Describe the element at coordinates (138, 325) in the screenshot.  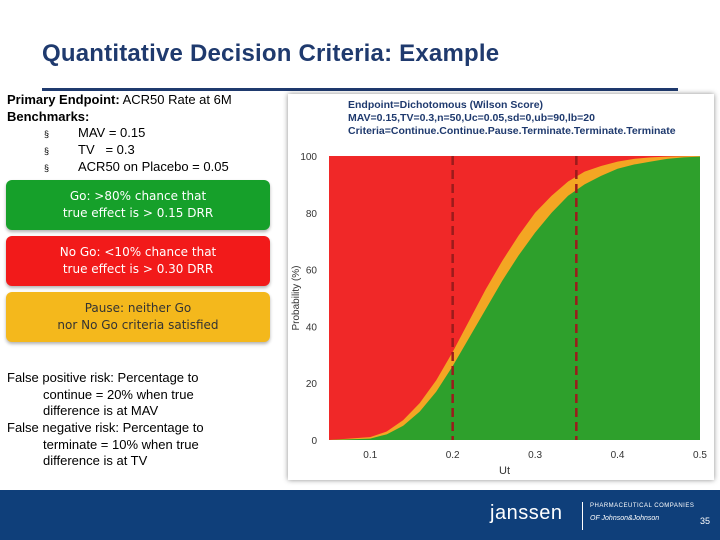
I see `pause-criteria-line2: nor No Go criteria satisfied` at that location.